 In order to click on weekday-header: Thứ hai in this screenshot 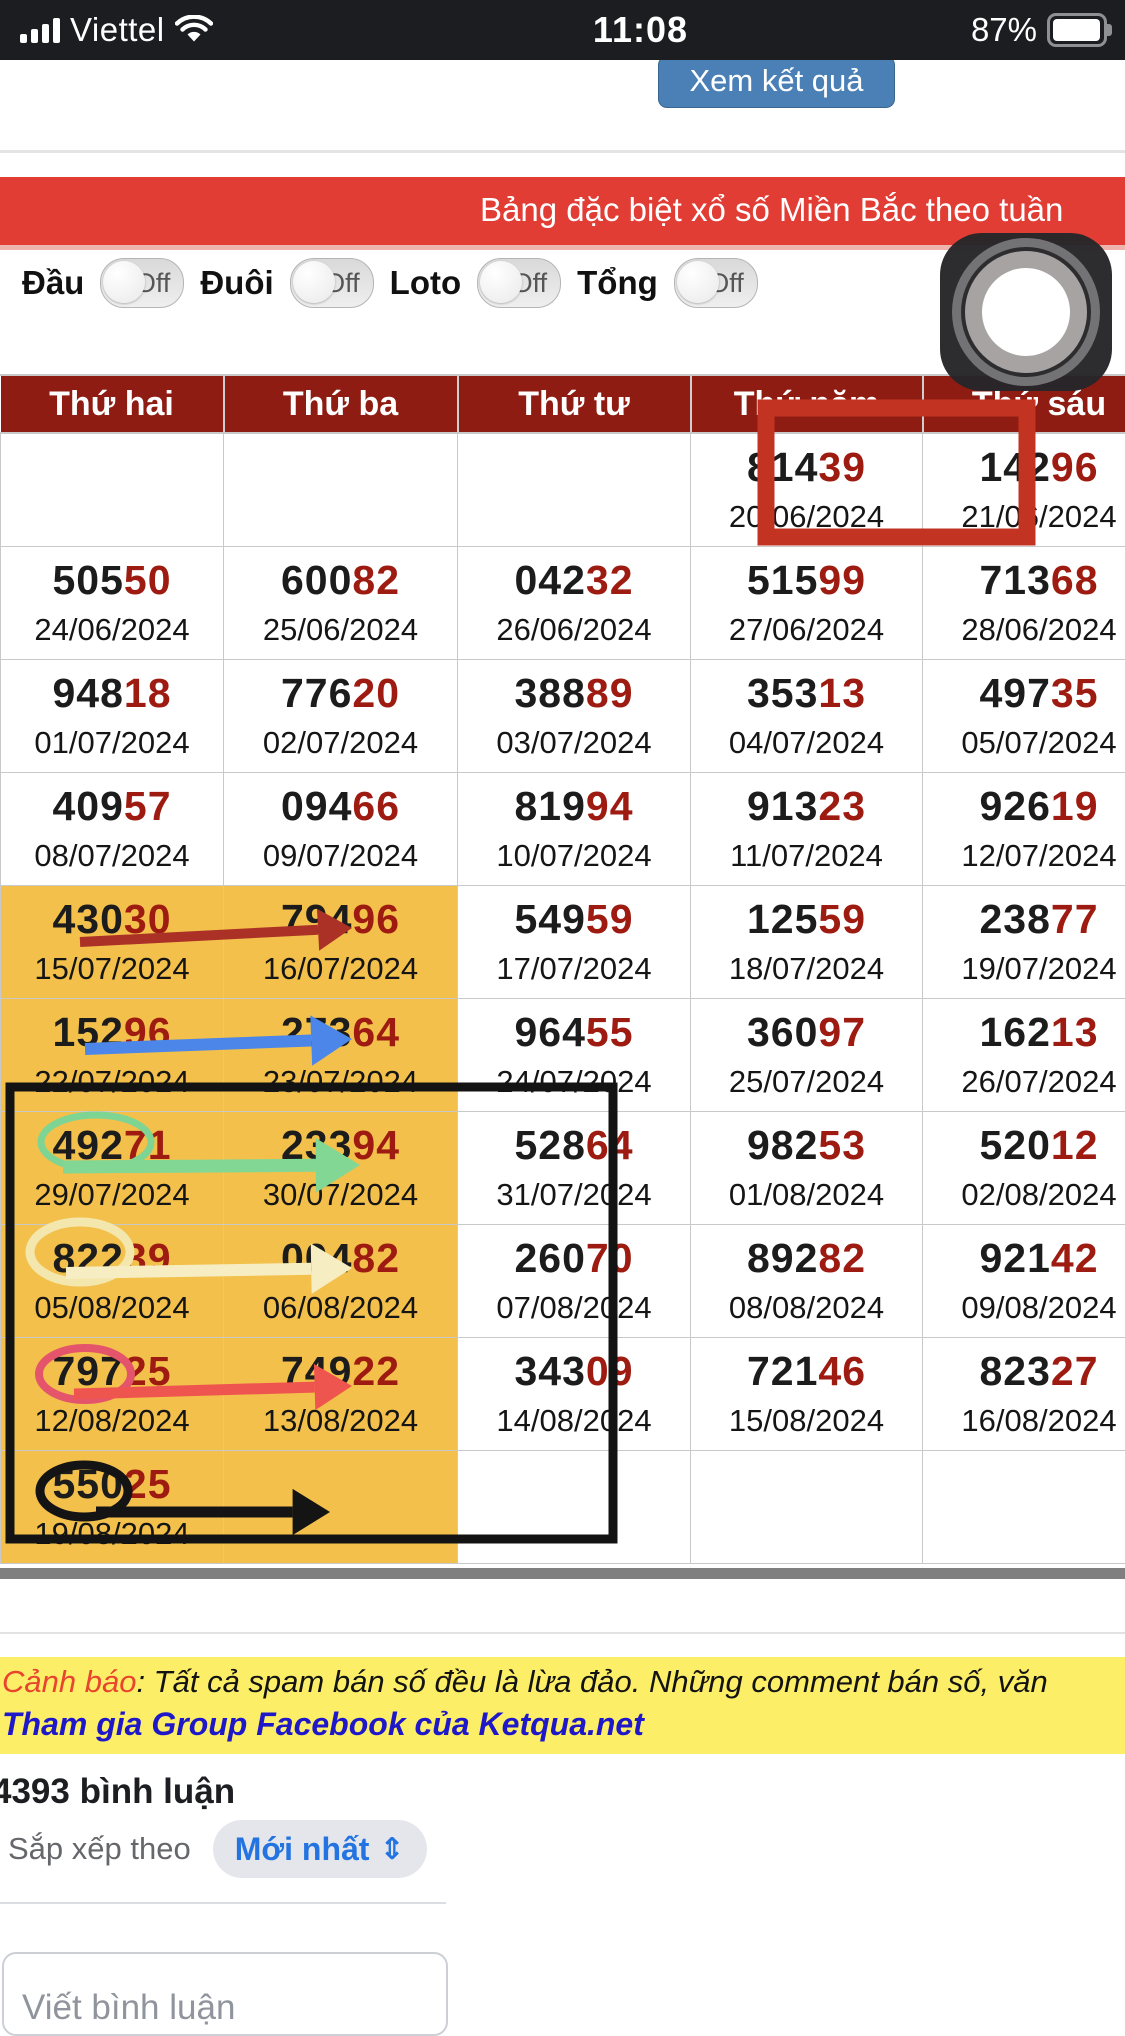, I will do `click(112, 404)`.